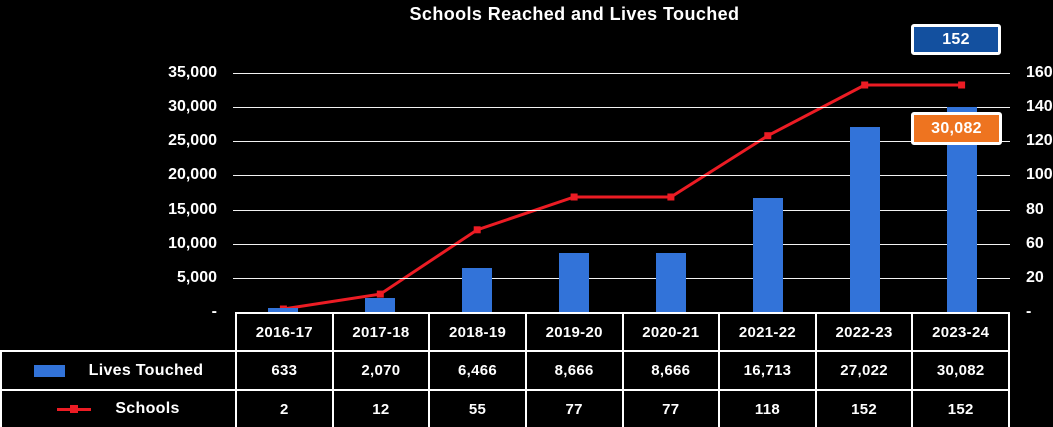 This screenshot has height=427, width=1053. What do you see at coordinates (1039, 141) in the screenshot?
I see `right-axis-tick-label: 120` at bounding box center [1039, 141].